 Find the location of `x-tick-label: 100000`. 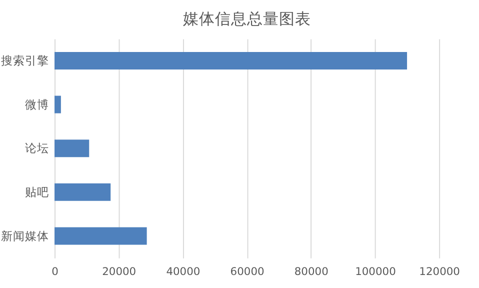

x-tick-label: 100000 is located at coordinates (375, 271).